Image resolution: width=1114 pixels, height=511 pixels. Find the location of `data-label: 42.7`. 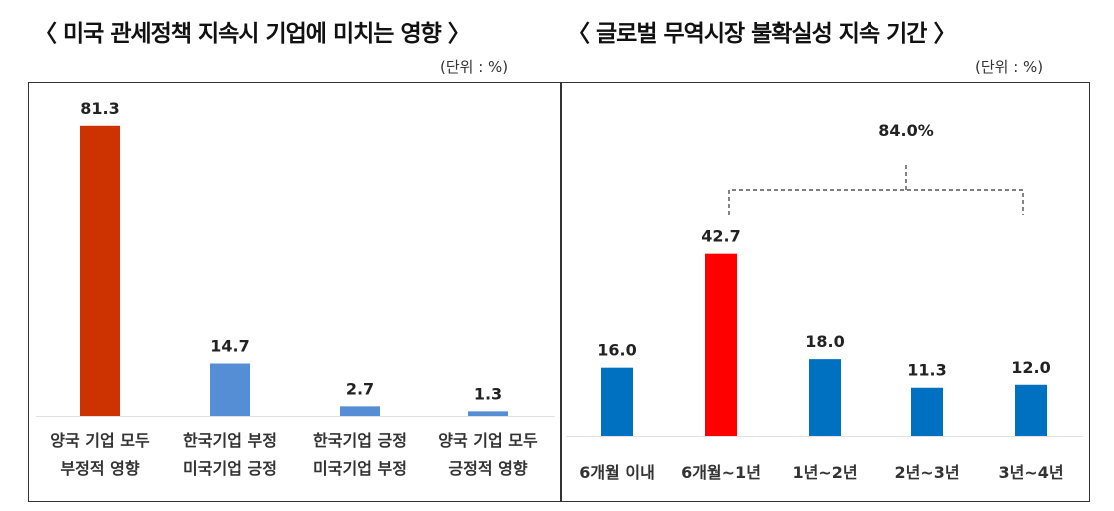

data-label: 42.7 is located at coordinates (720, 236).